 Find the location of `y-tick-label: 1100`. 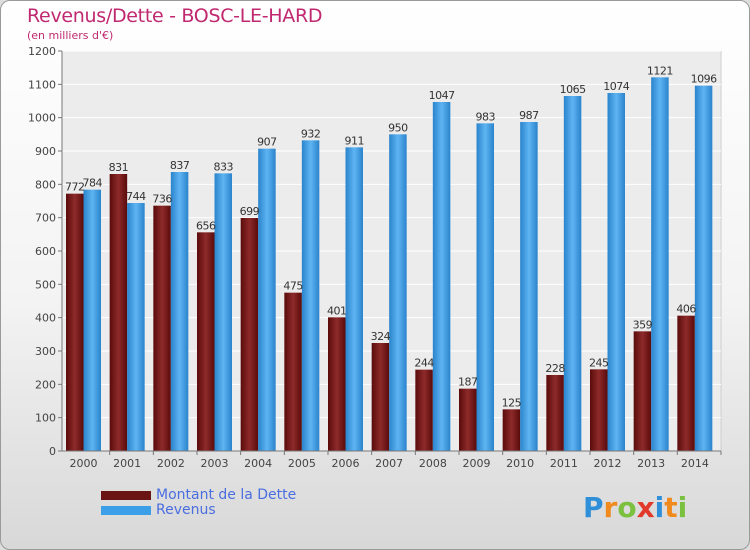

y-tick-label: 1100 is located at coordinates (42, 84).